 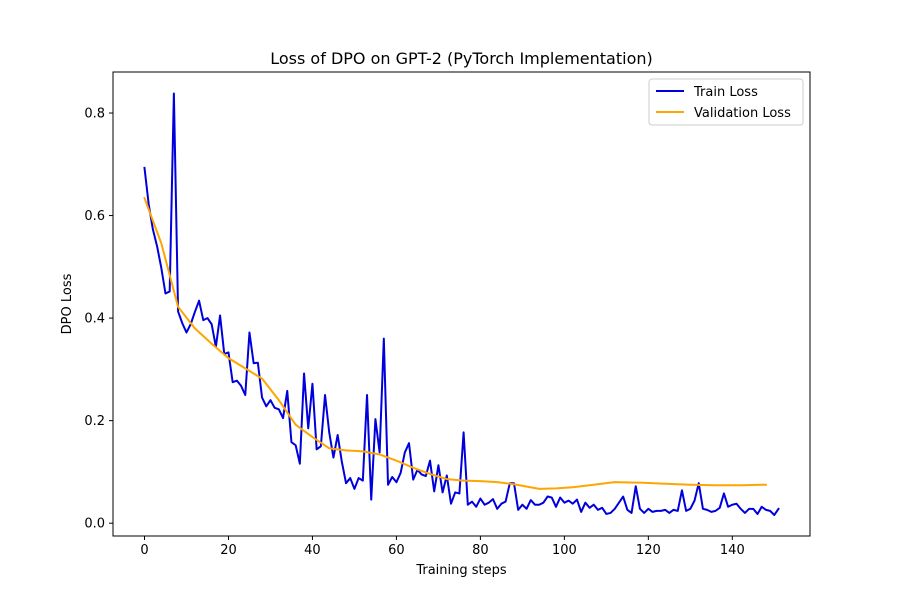 I want to click on legend: Train Loss Validation Loss, so click(x=726, y=102).